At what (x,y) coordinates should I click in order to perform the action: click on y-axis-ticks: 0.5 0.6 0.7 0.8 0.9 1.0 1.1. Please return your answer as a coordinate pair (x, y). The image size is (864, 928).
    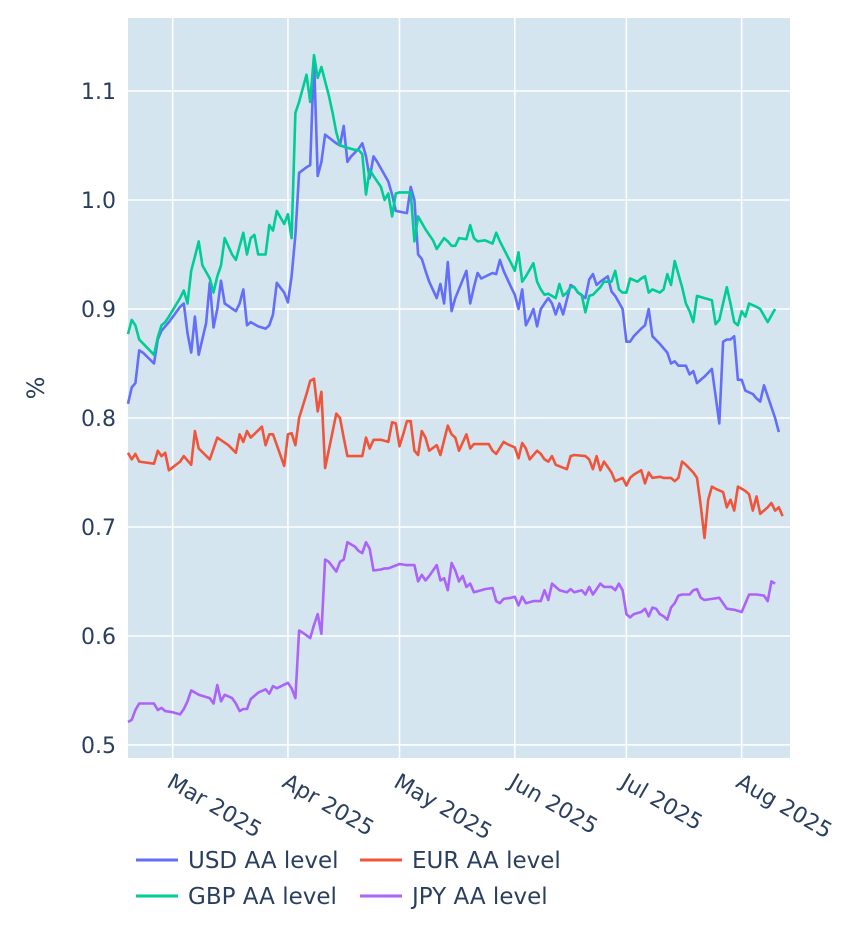
    Looking at the image, I should click on (98, 419).